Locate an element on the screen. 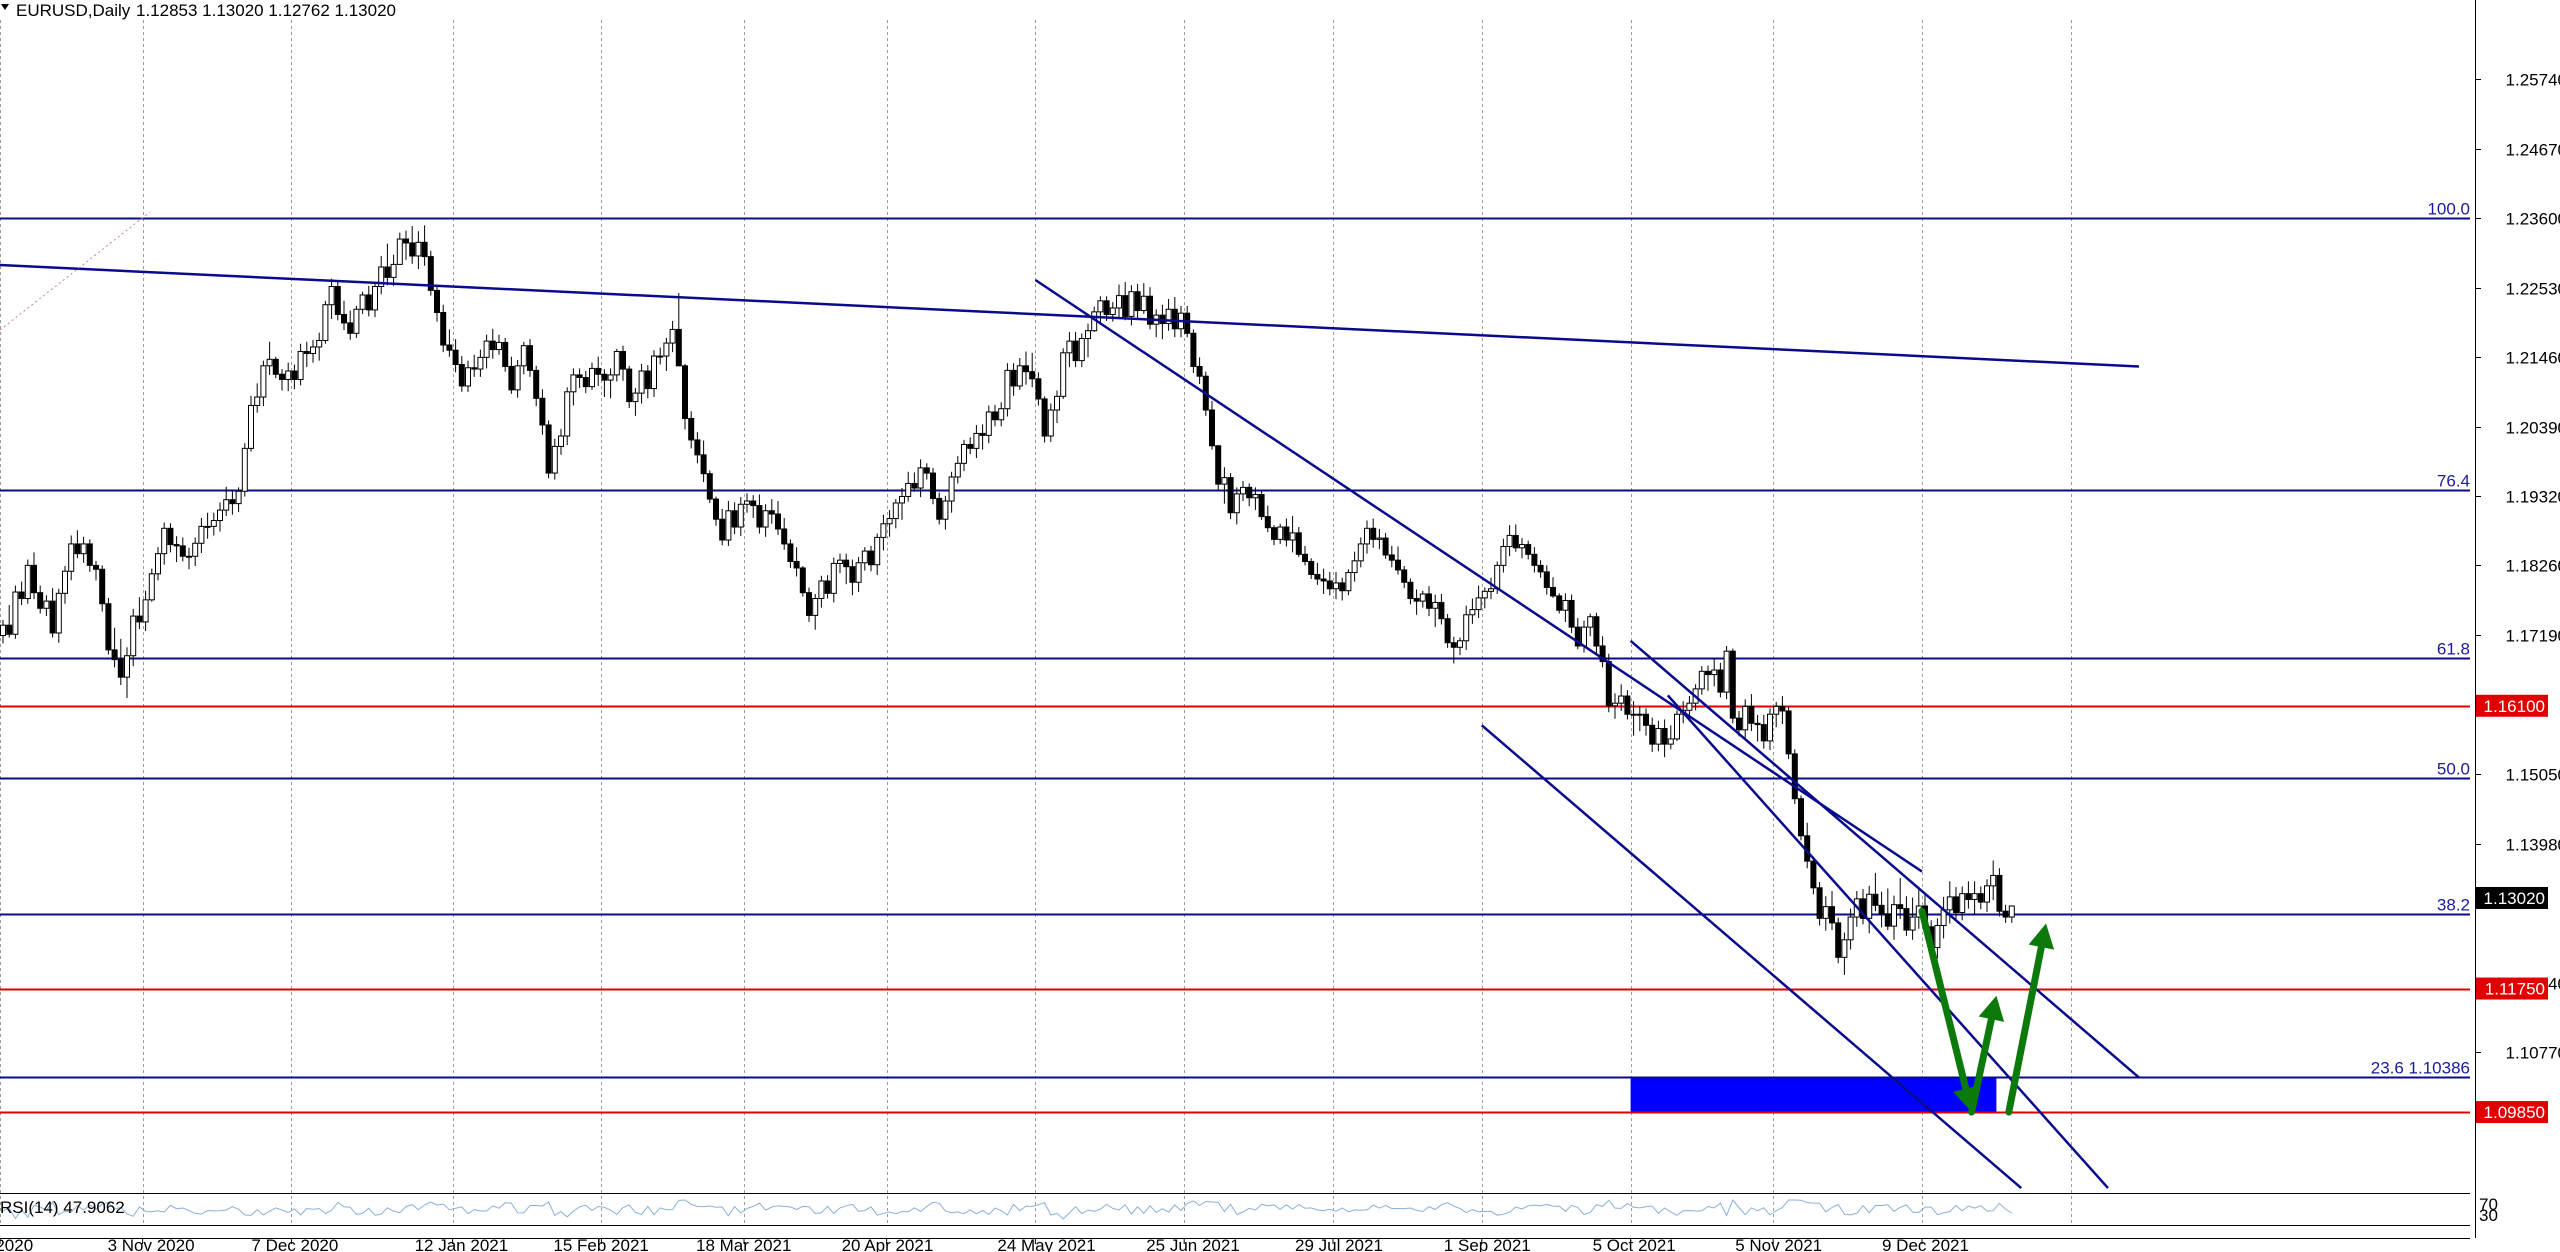  price-level-tag-text: 1.09850 is located at coordinates (2514, 1112).